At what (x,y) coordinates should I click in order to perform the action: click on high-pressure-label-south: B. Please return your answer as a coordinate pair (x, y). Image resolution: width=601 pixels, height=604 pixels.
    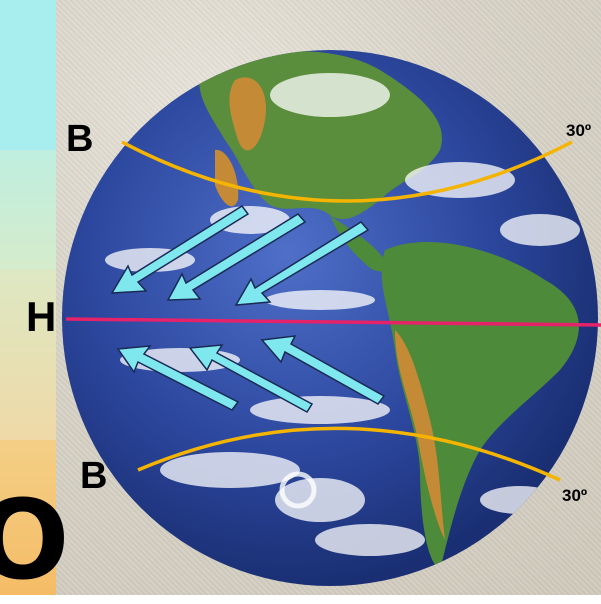
    Looking at the image, I should click on (94, 476).